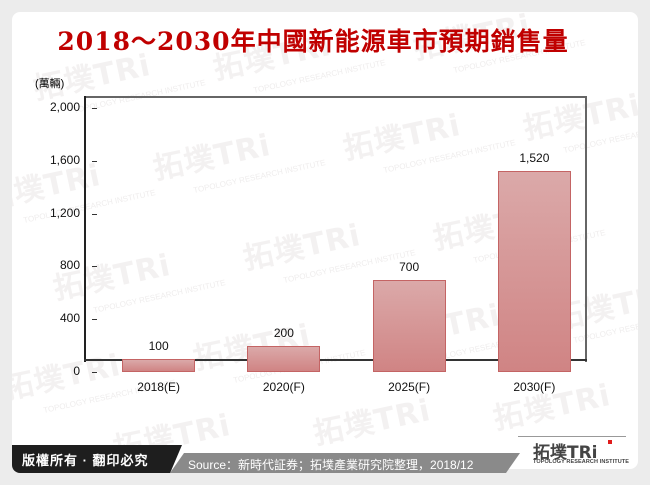 The height and width of the screenshot is (485, 650). I want to click on logo-wordmark: 拓墣TRi, so click(565, 453).